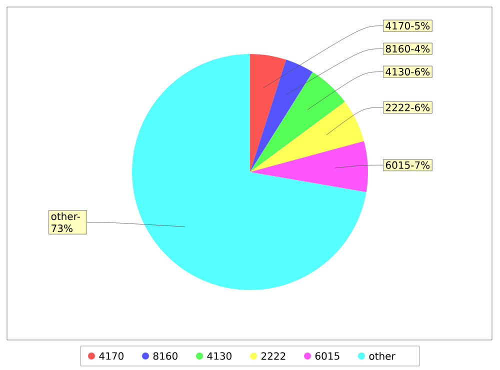  I want to click on legend-label: 4130, so click(219, 356).